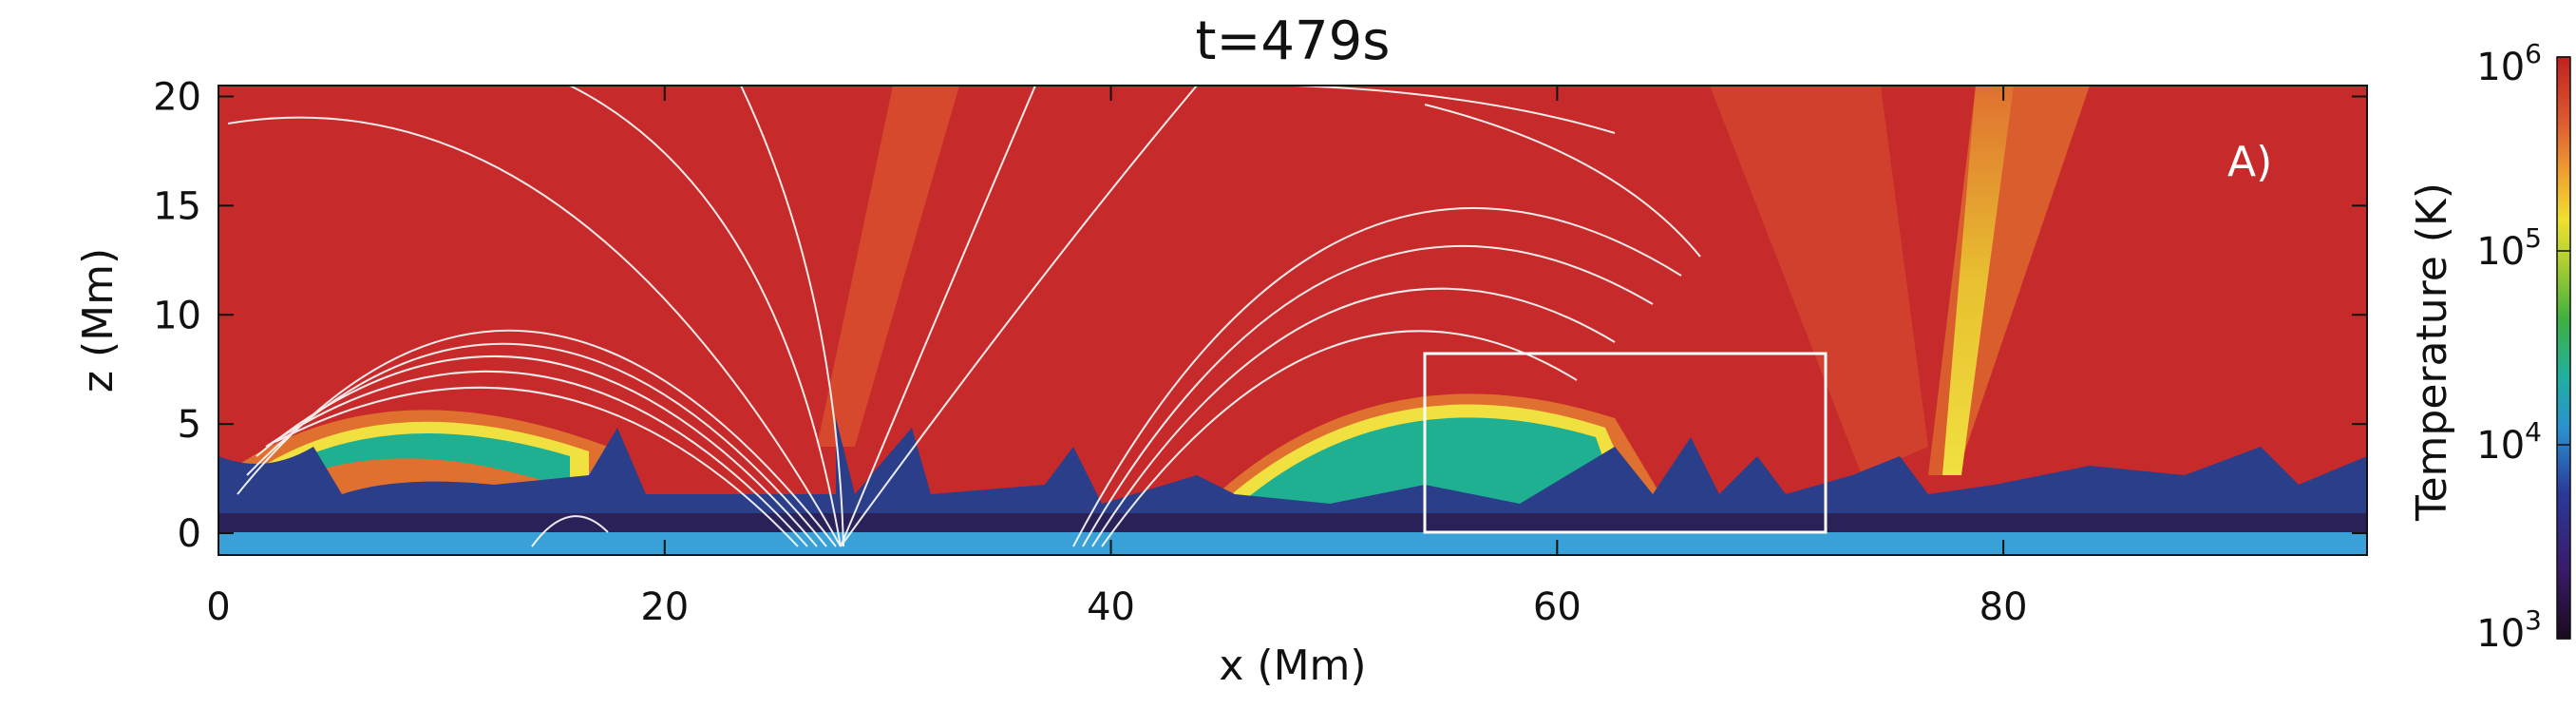  What do you see at coordinates (664, 607) in the screenshot?
I see `x-tick-label: 20` at bounding box center [664, 607].